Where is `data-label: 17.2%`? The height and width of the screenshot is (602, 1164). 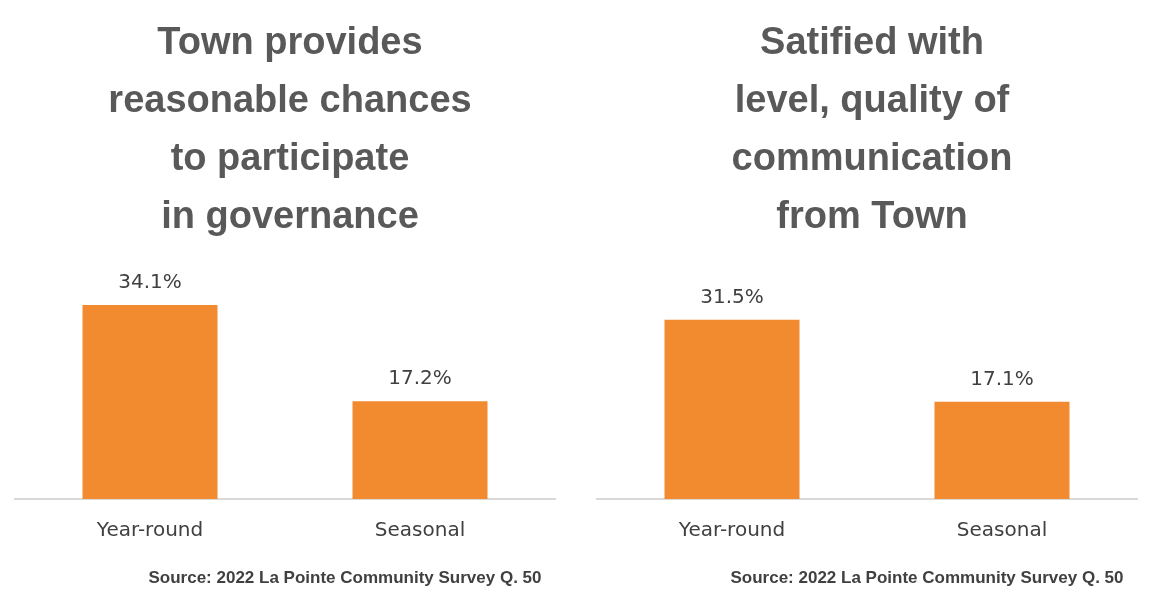 data-label: 17.2% is located at coordinates (420, 377).